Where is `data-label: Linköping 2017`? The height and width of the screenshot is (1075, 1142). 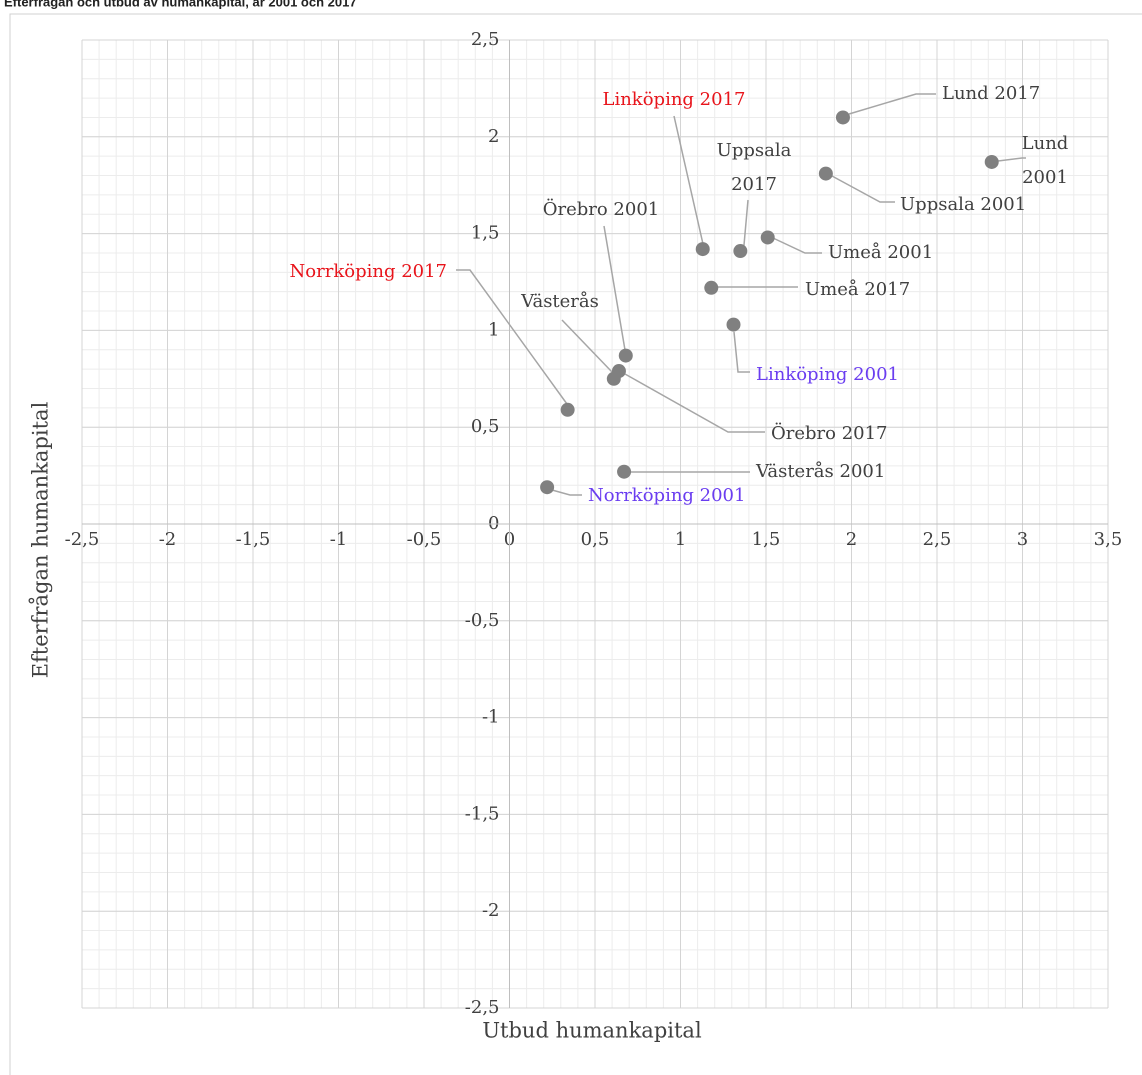 data-label: Linköping 2017 is located at coordinates (674, 99).